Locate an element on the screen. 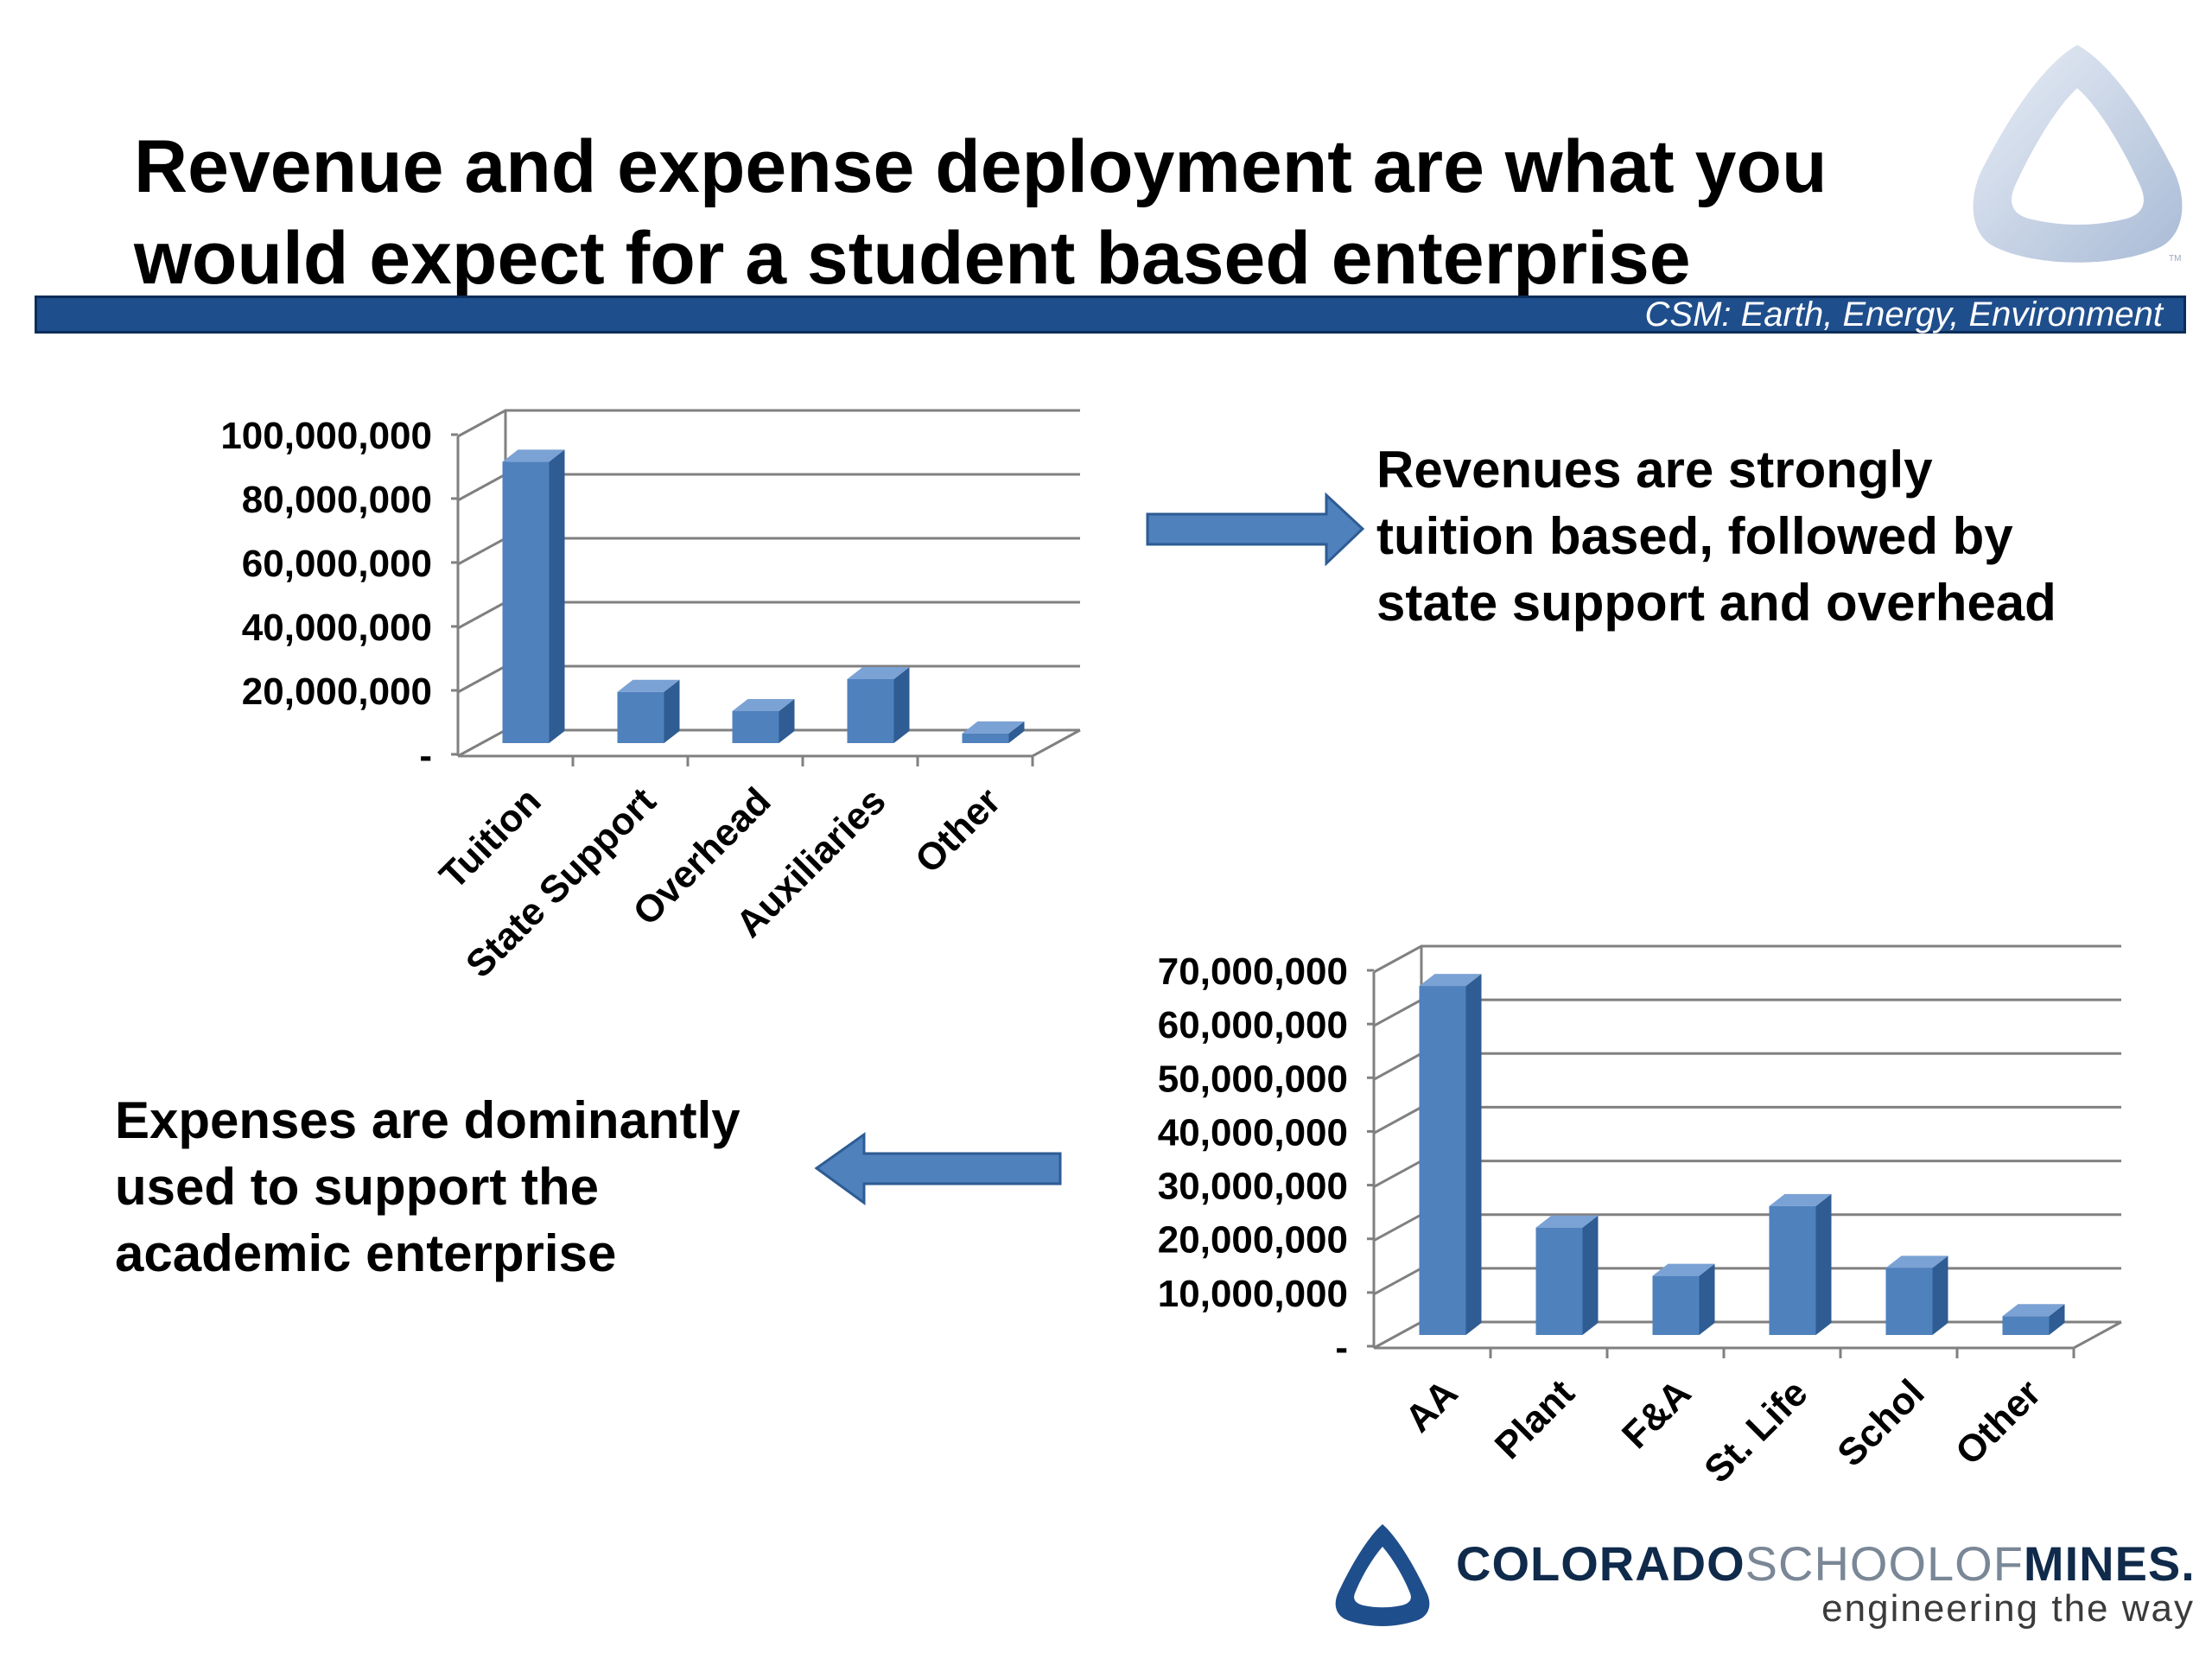 The width and height of the screenshot is (2212, 1659). header-tagline: CSM: Earth, Energy, Environment is located at coordinates (1904, 315).